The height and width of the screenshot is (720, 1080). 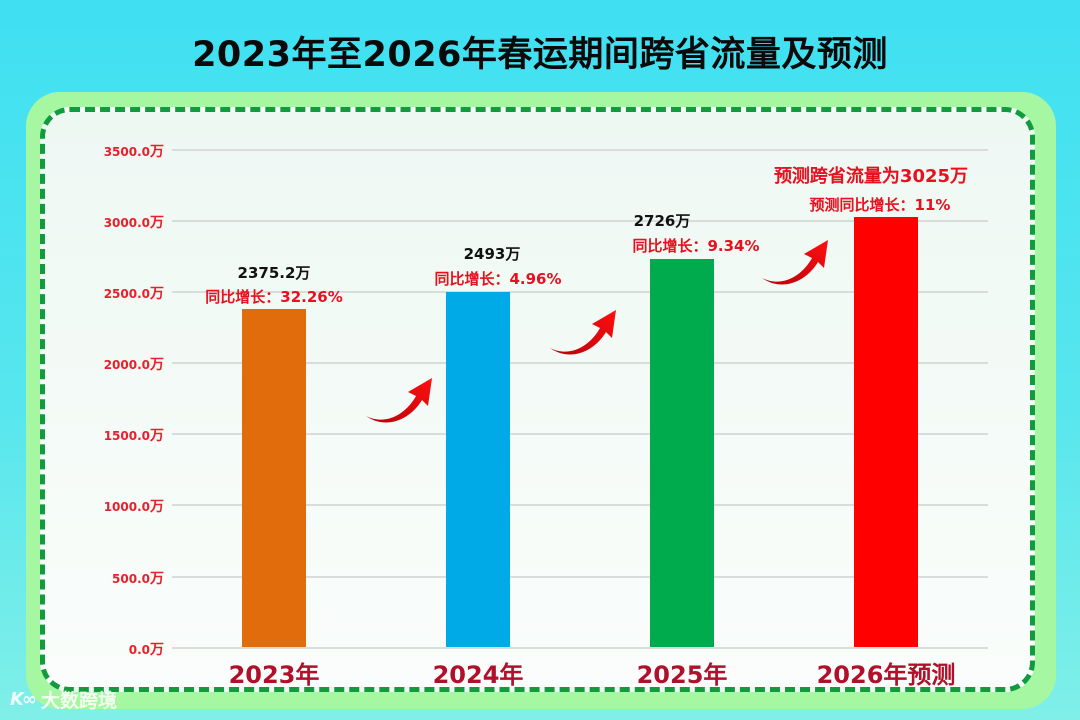 I want to click on growth-label-2025: 同比增长：9.34%, so click(x=696, y=246).